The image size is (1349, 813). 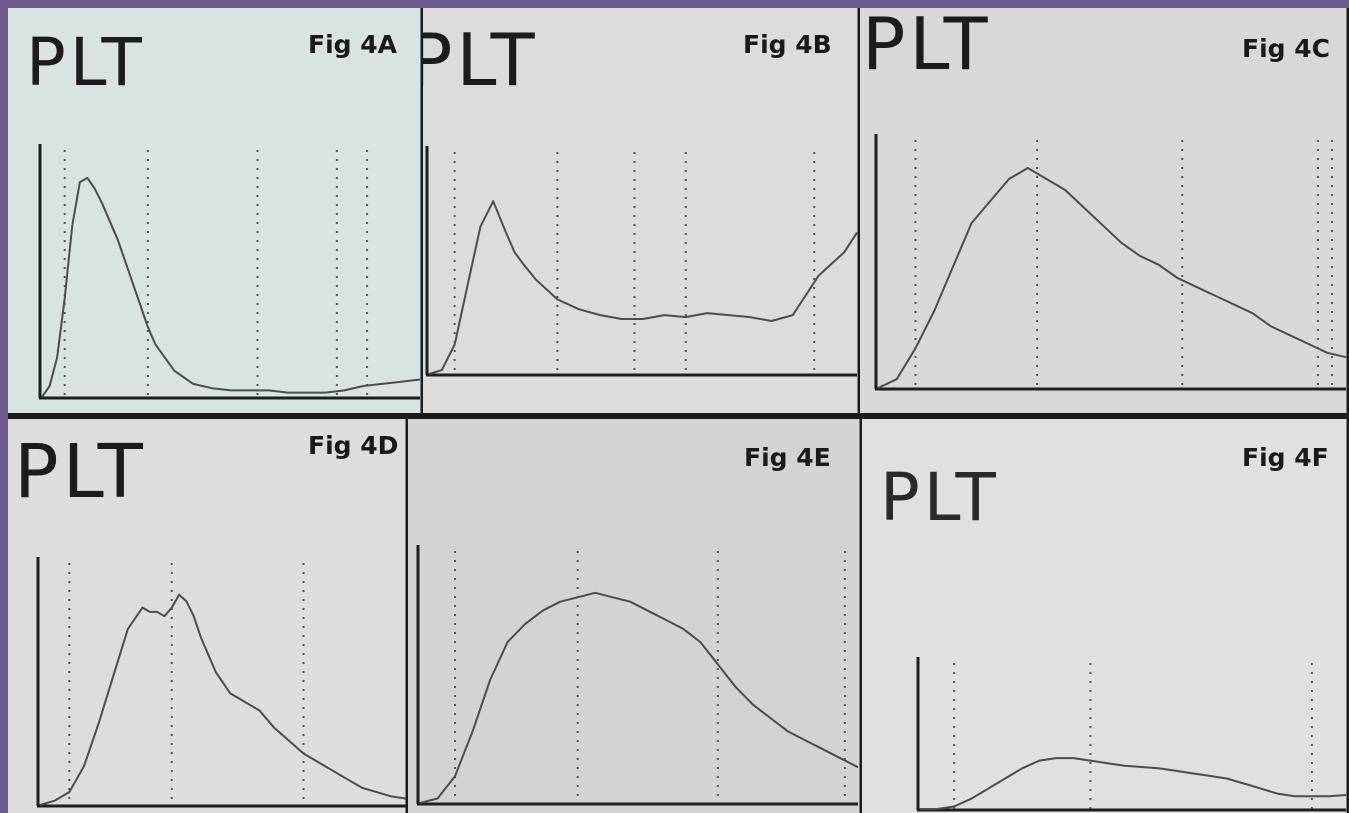 I want to click on fig-label: Fig 4A, so click(x=352, y=44).